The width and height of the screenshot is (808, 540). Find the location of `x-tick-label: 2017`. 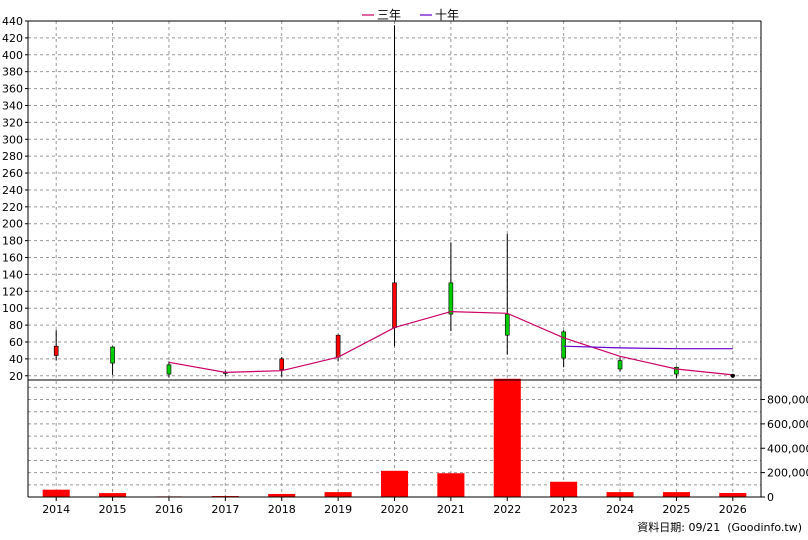

x-tick-label: 2017 is located at coordinates (225, 509).